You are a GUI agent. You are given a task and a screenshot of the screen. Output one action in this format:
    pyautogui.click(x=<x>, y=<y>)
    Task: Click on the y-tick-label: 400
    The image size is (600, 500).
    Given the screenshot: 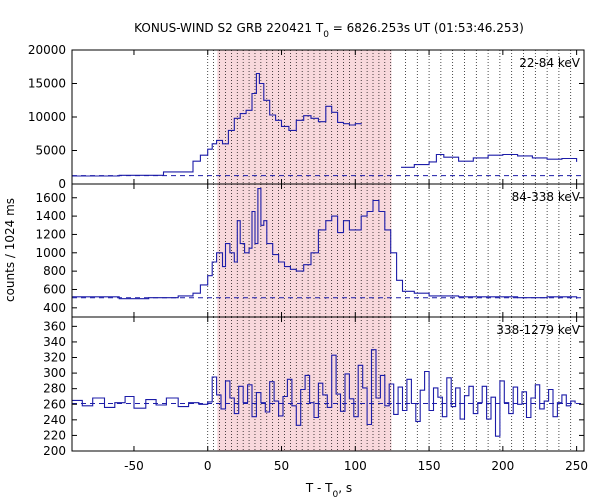 What is the action you would take?
    pyautogui.click(x=54, y=308)
    